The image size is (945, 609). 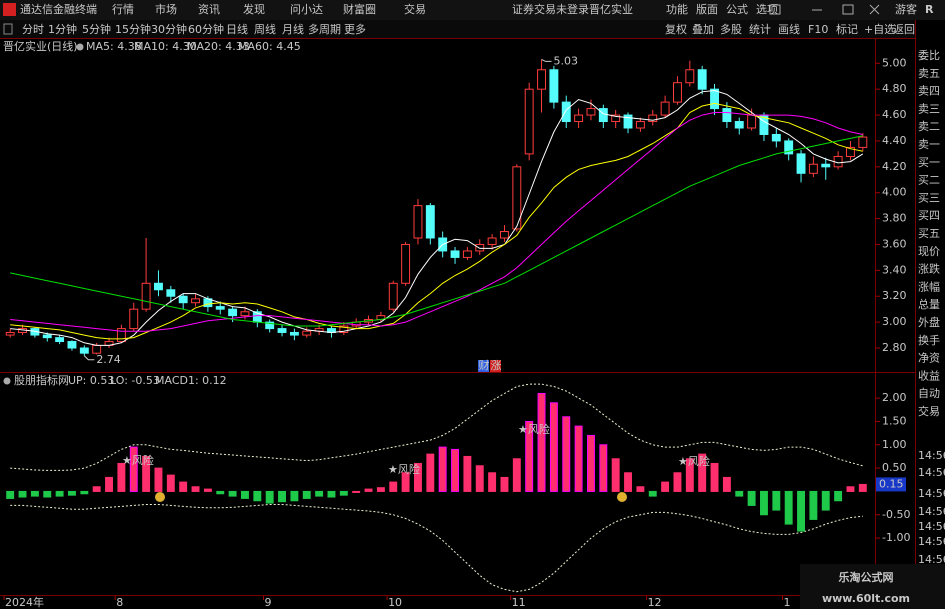 What do you see at coordinates (767, 9) in the screenshot?
I see `menu-tool: 选项` at bounding box center [767, 9].